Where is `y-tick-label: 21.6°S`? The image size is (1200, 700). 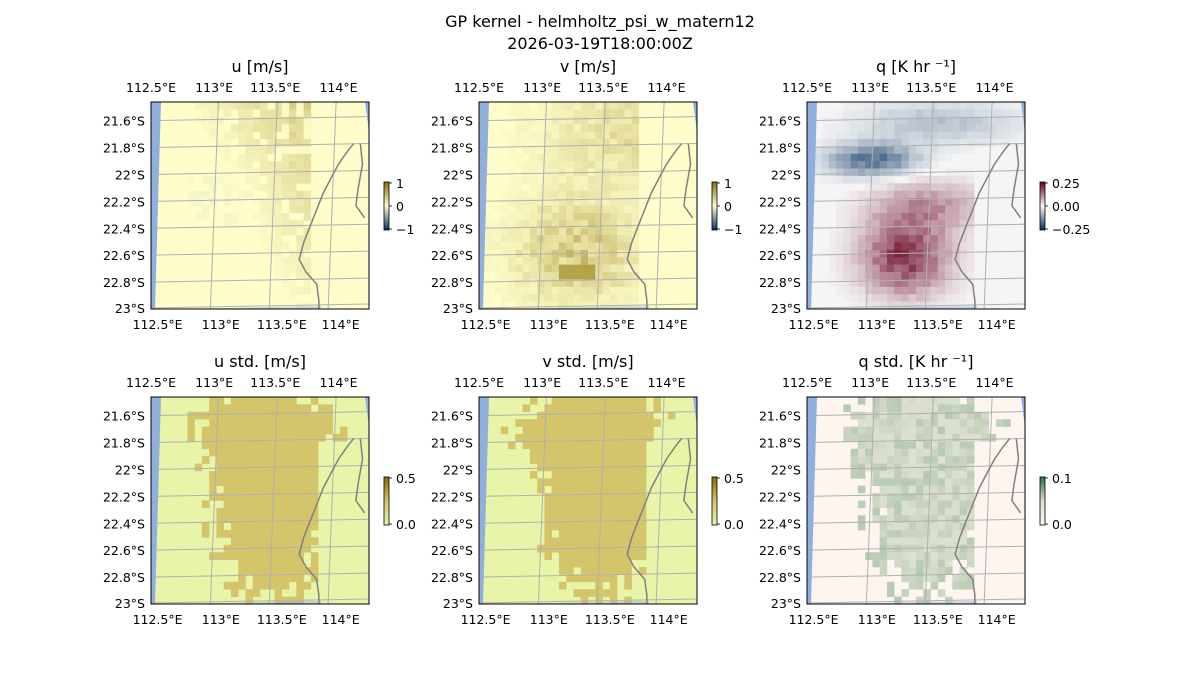 y-tick-label: 21.6°S is located at coordinates (780, 121).